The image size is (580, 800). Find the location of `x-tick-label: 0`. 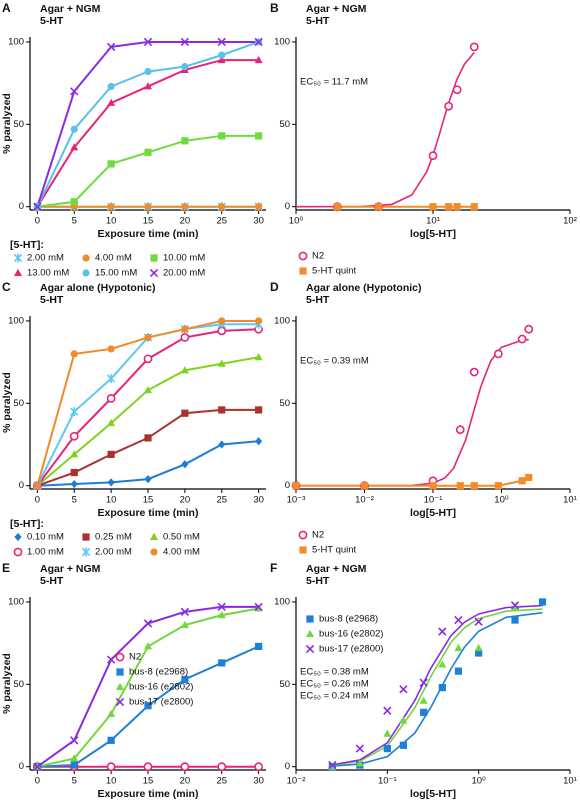

x-tick-label: 0 is located at coordinates (37, 221).